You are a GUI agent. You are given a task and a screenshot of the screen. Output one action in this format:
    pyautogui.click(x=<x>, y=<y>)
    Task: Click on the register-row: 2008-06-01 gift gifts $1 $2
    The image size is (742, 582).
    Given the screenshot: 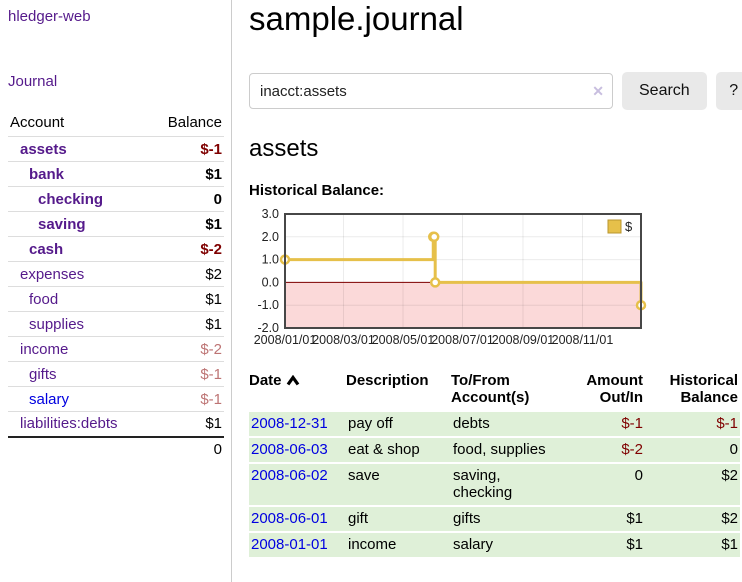 What is the action you would take?
    pyautogui.click(x=494, y=520)
    